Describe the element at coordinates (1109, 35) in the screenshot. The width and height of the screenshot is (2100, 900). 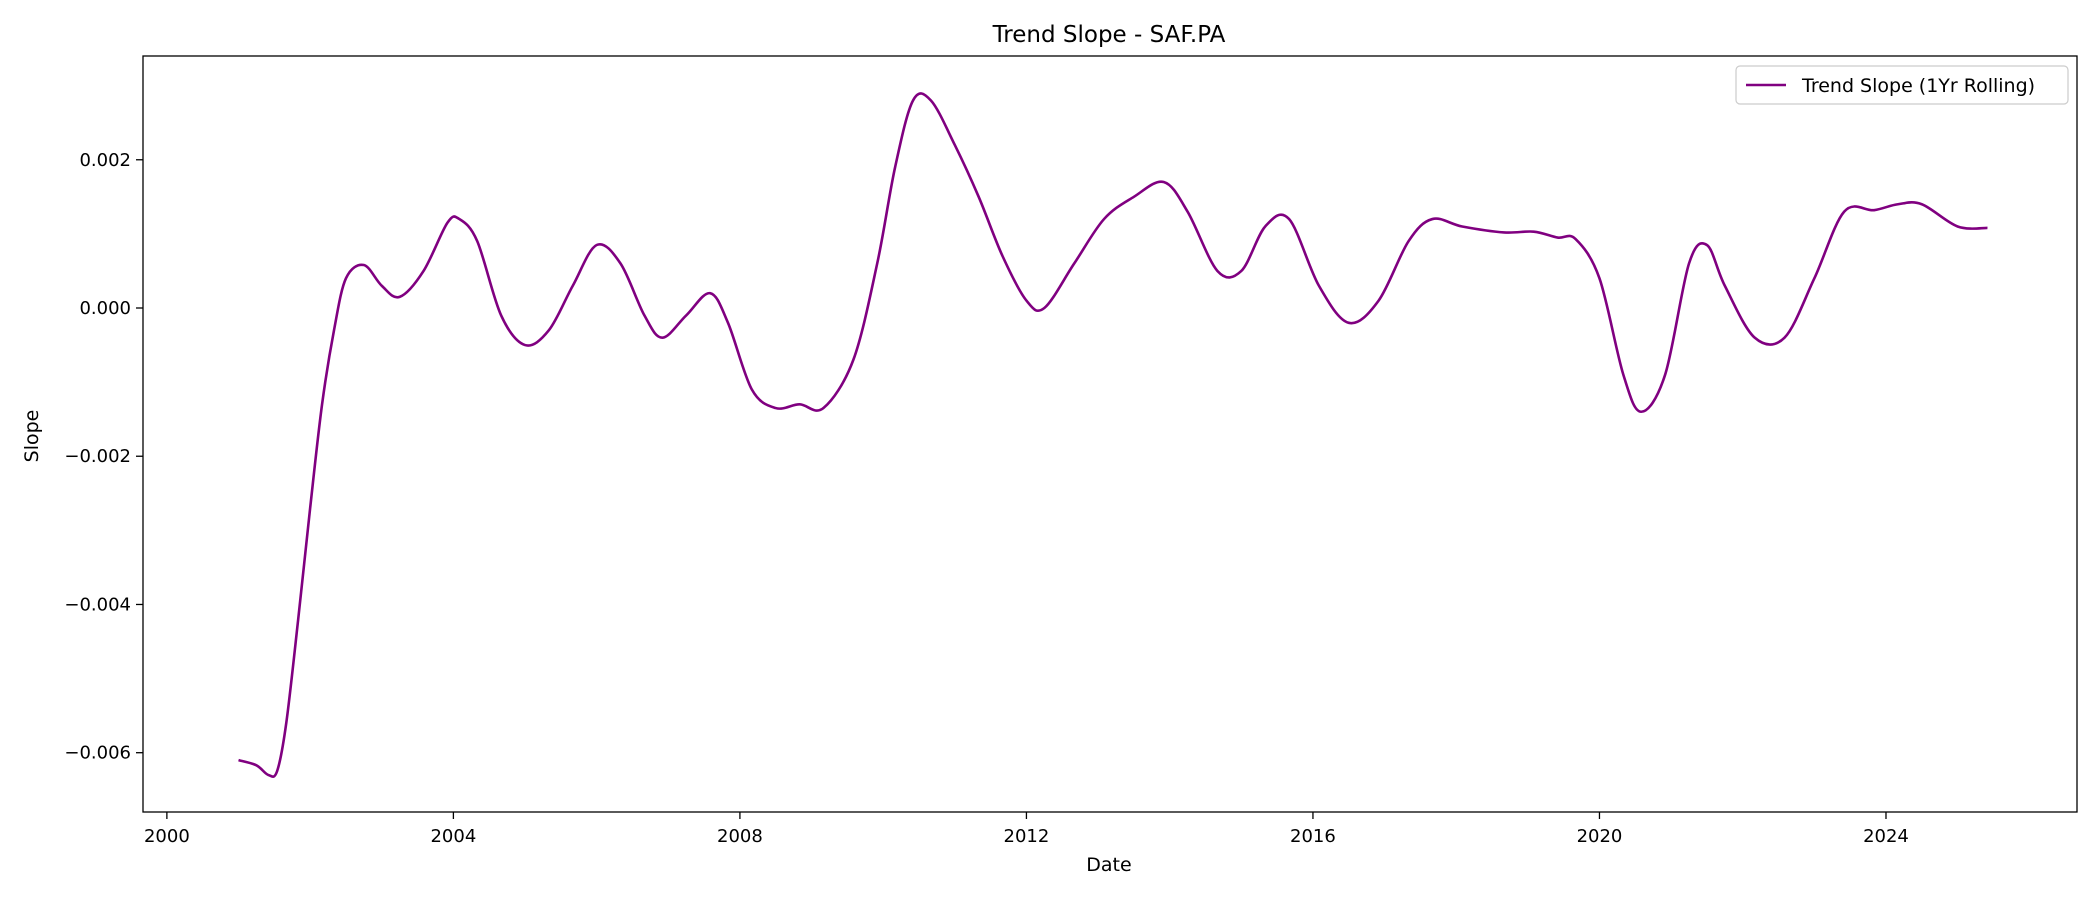
I see `chart-title: Trend Slope - SAF.PA` at that location.